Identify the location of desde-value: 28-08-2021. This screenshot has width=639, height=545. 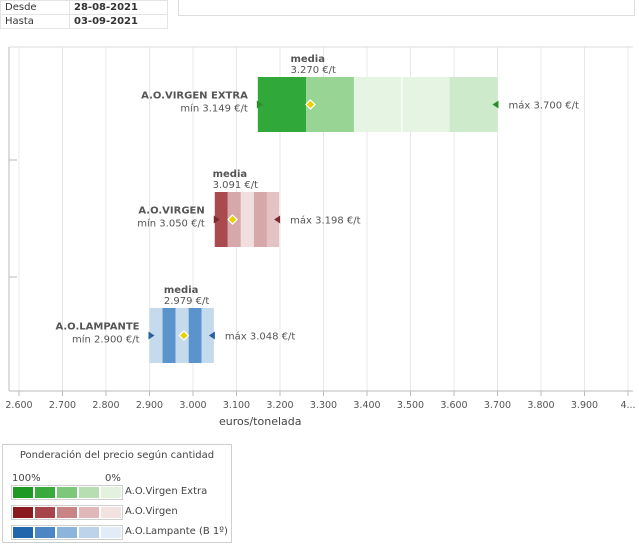
(118, 7).